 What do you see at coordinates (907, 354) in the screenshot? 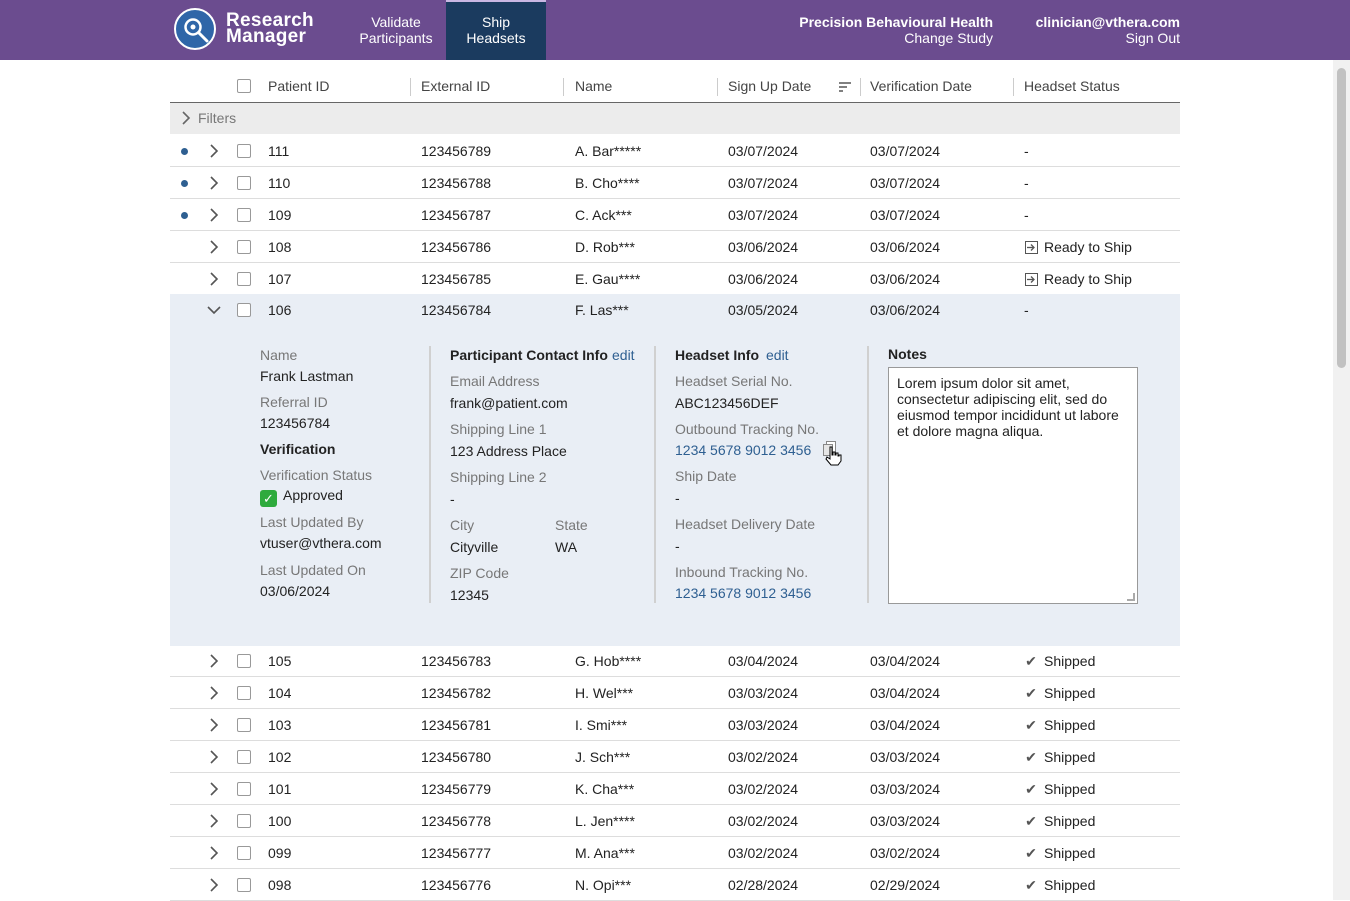
I see `notes-heading: Notes` at bounding box center [907, 354].